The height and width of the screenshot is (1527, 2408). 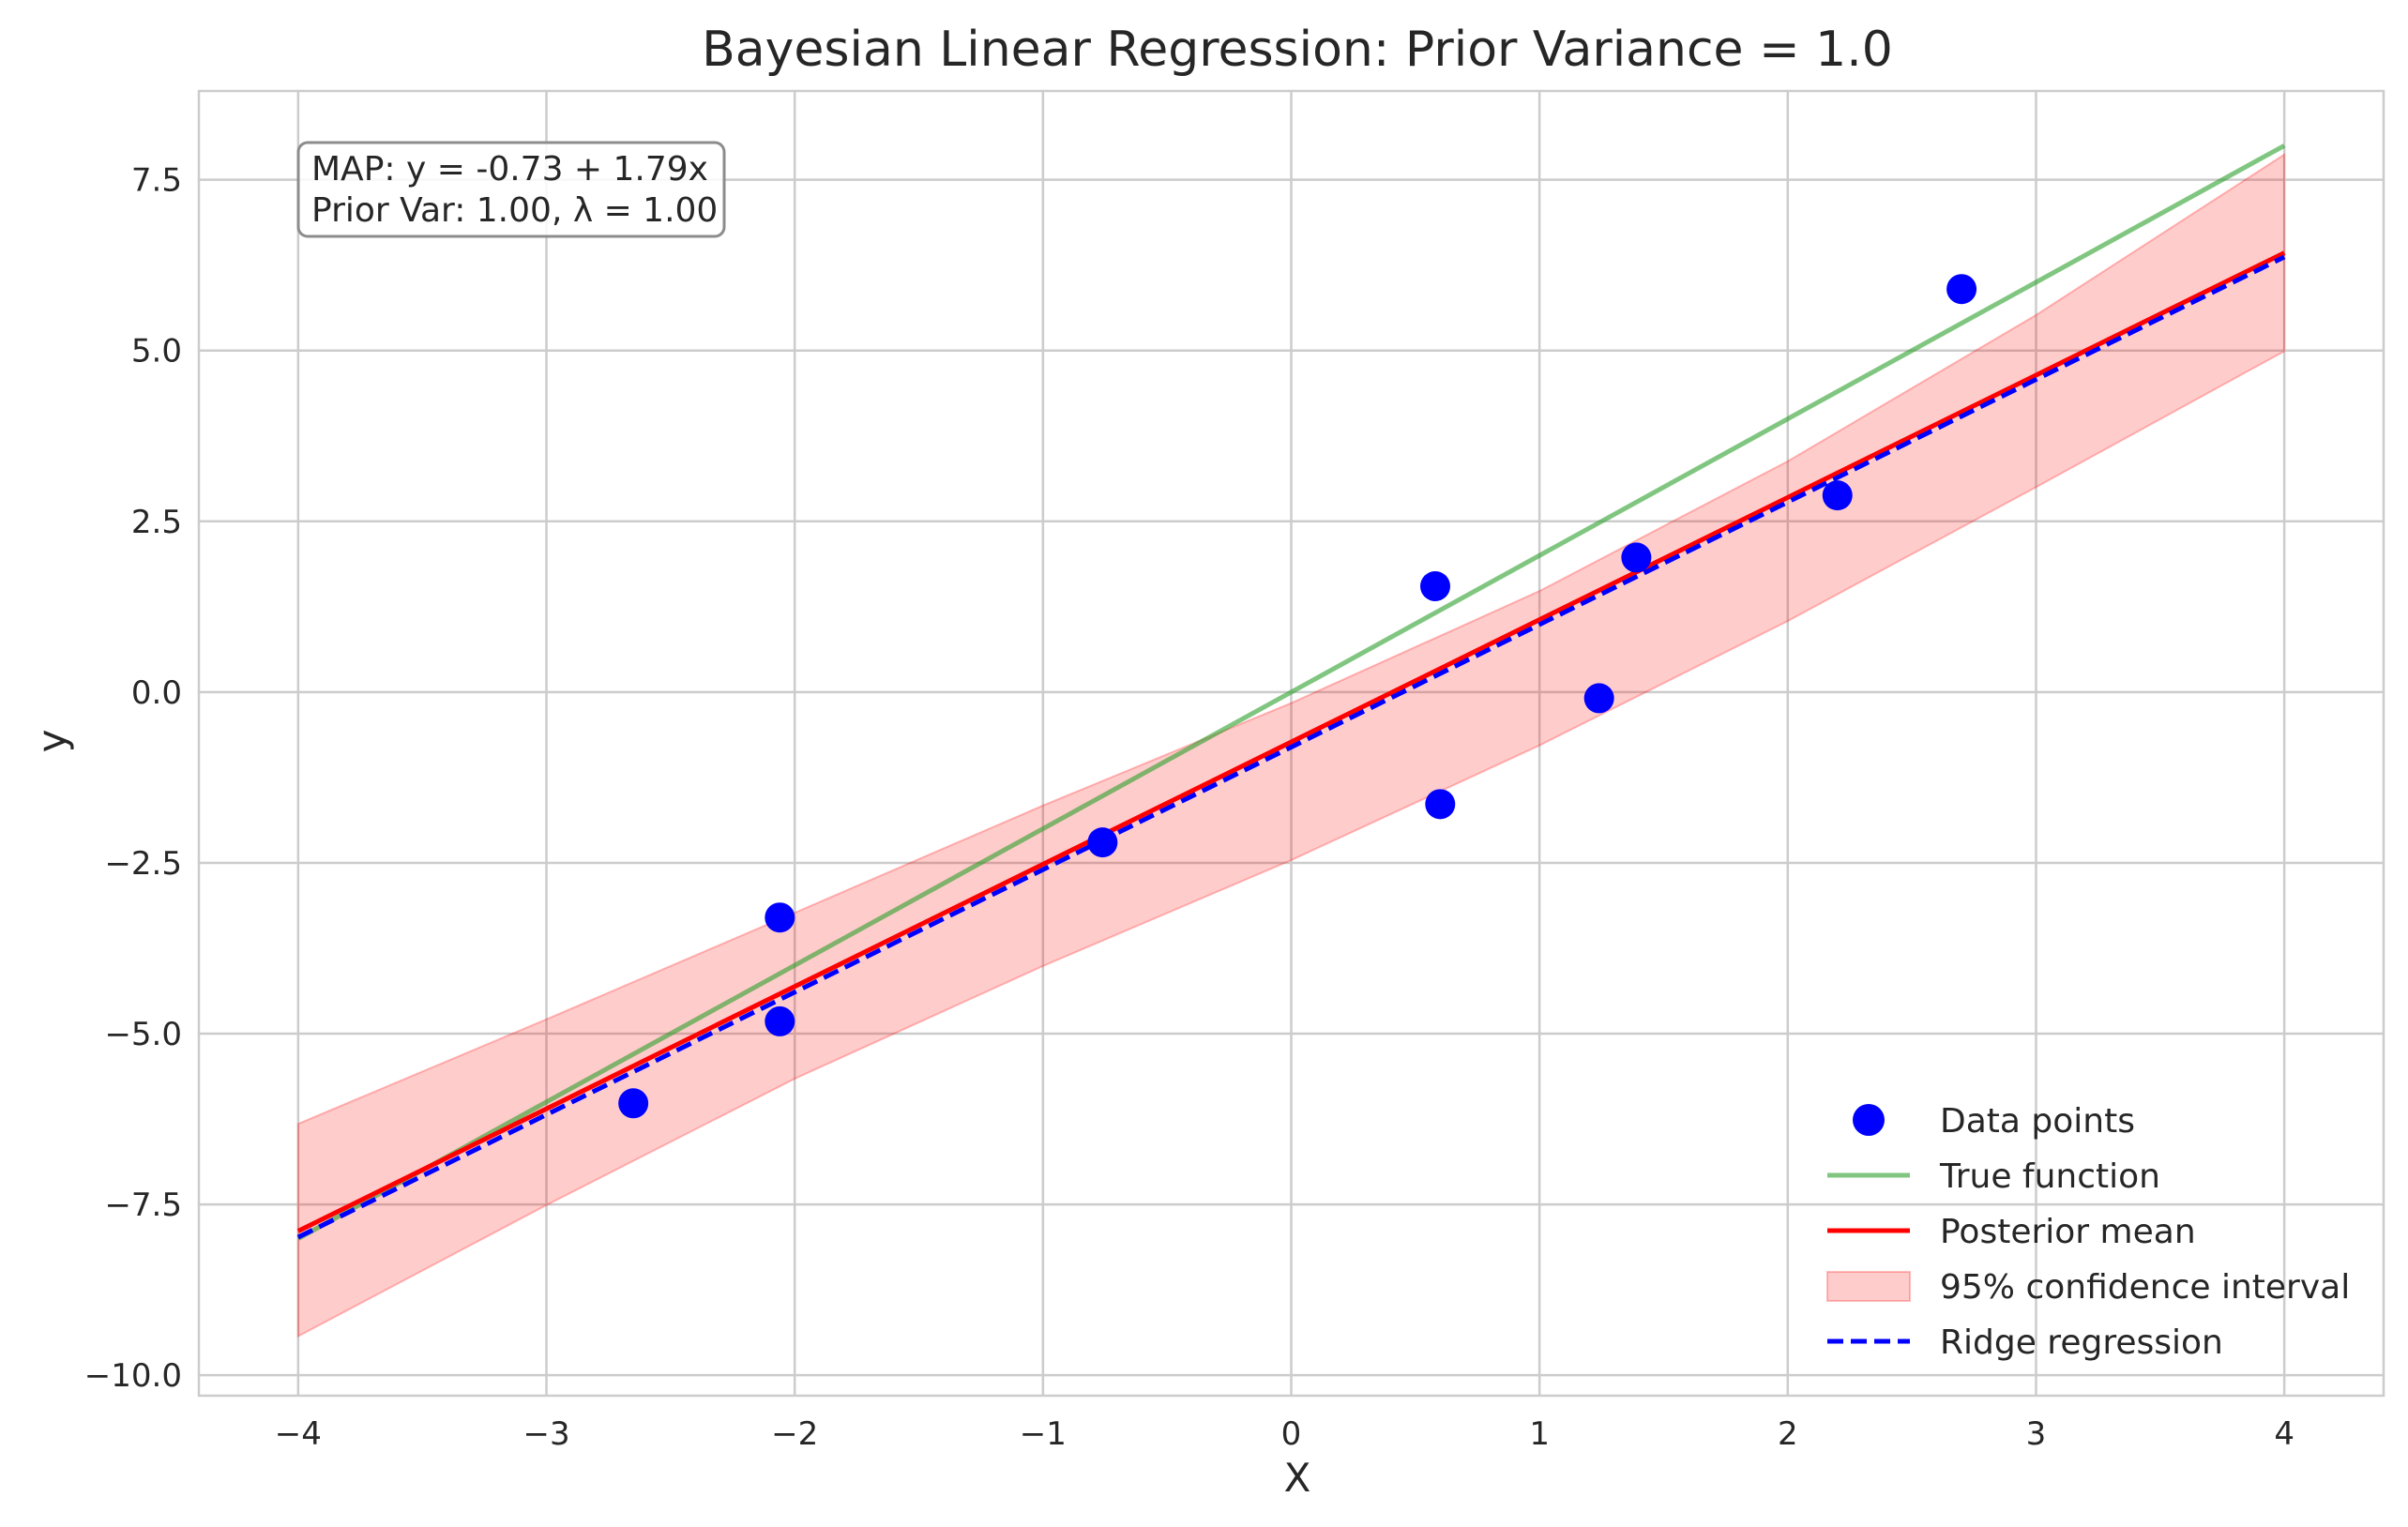 What do you see at coordinates (1869, 1120) in the screenshot?
I see `legend-marker-data-points` at bounding box center [1869, 1120].